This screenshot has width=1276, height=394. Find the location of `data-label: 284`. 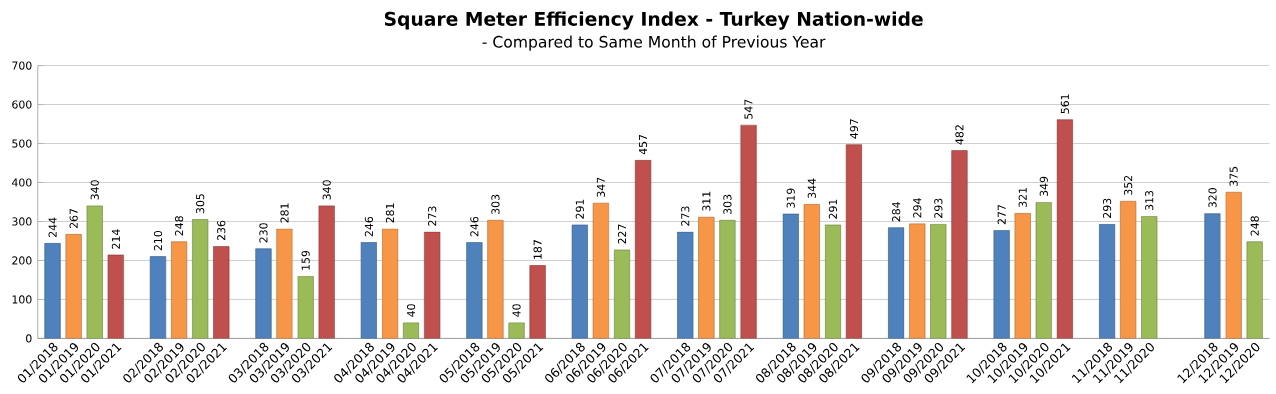

data-label: 284 is located at coordinates (896, 212).